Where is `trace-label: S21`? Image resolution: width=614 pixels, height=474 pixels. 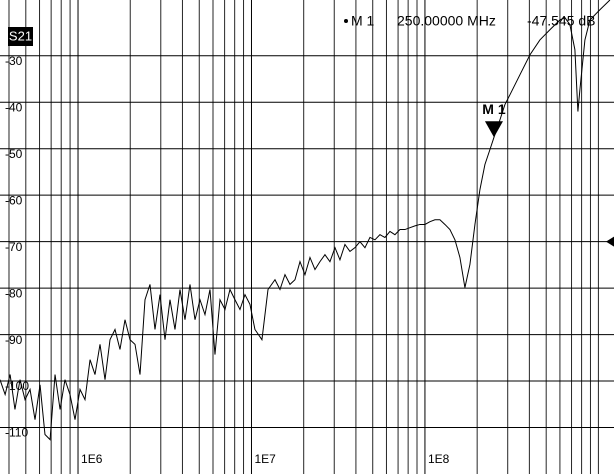
trace-label: S21 is located at coordinates (20, 35).